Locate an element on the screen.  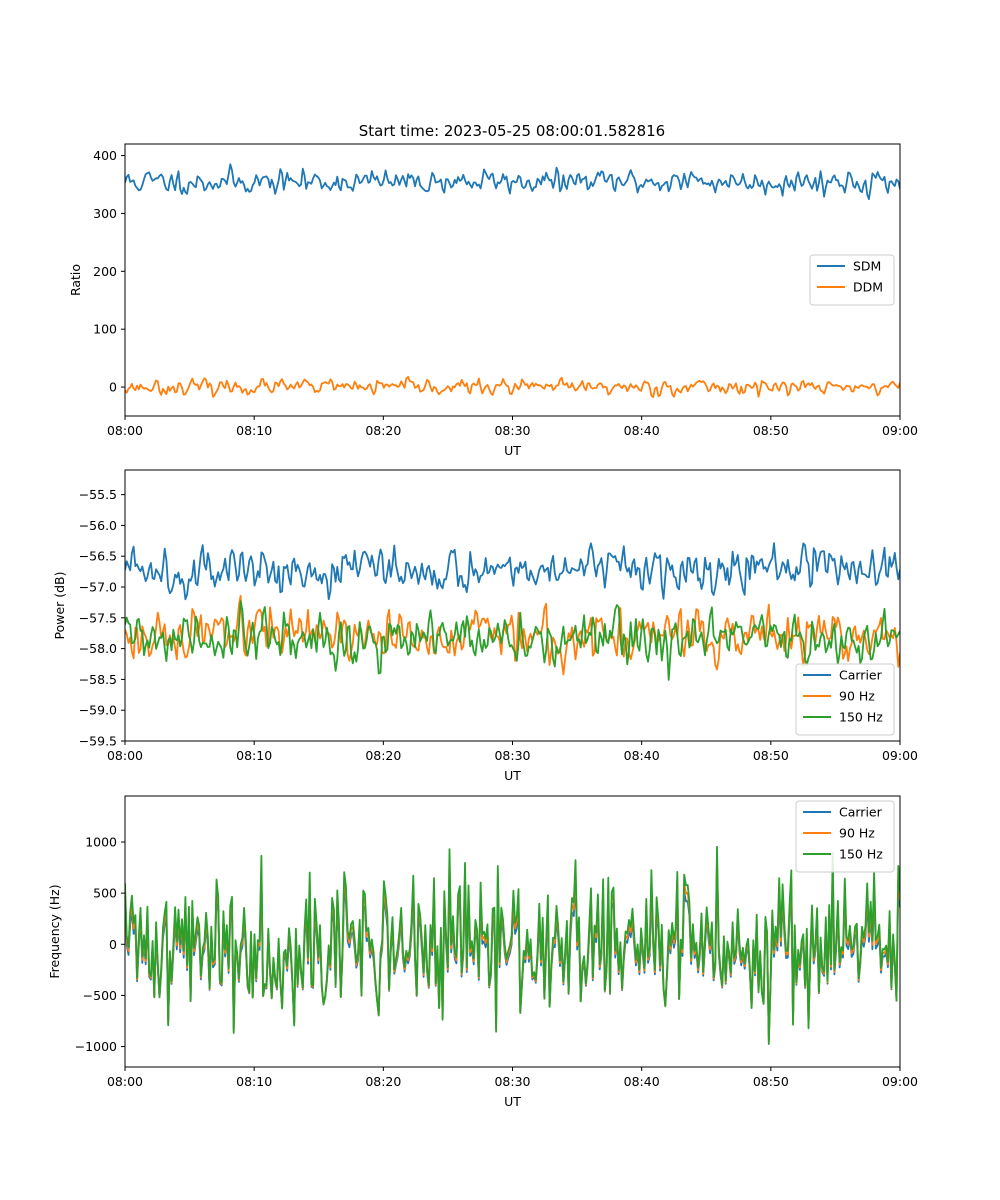
y-tick-label: 200 is located at coordinates (105, 271).